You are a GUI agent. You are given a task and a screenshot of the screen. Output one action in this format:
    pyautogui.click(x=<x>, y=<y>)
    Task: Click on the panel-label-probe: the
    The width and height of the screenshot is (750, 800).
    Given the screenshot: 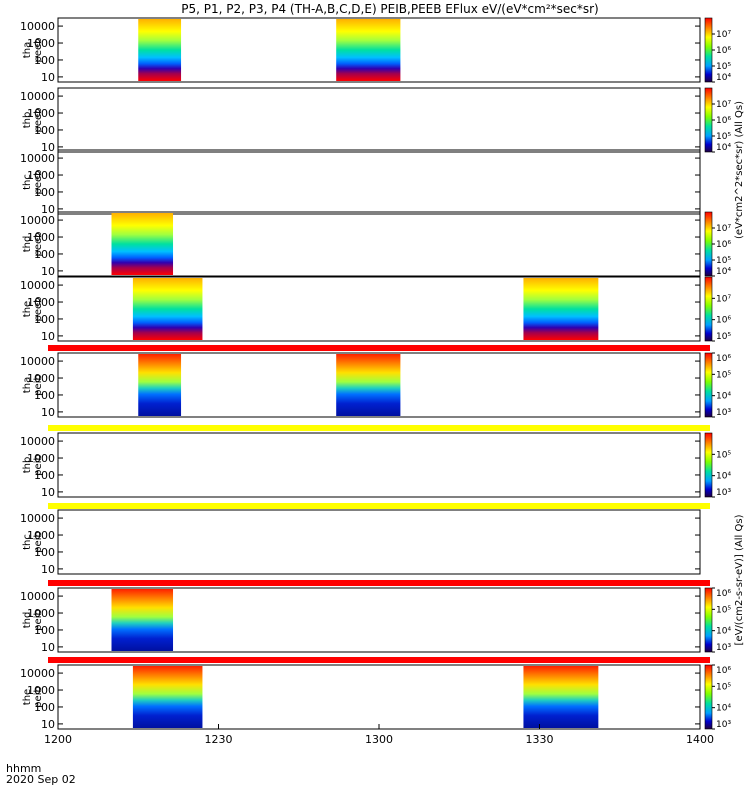 What is the action you would take?
    pyautogui.click(x=27, y=697)
    